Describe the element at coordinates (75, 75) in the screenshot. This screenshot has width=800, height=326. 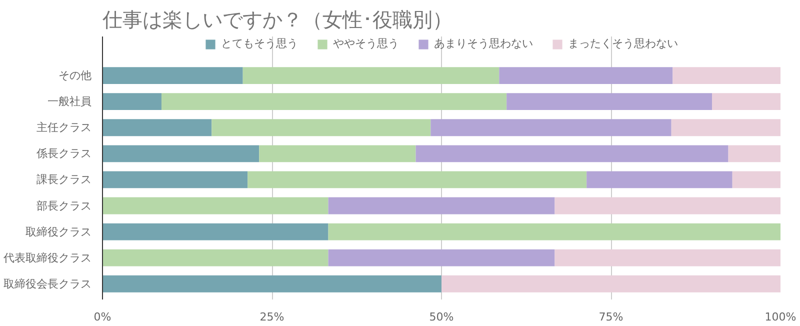
I see `y-tick-label: その他` at that location.